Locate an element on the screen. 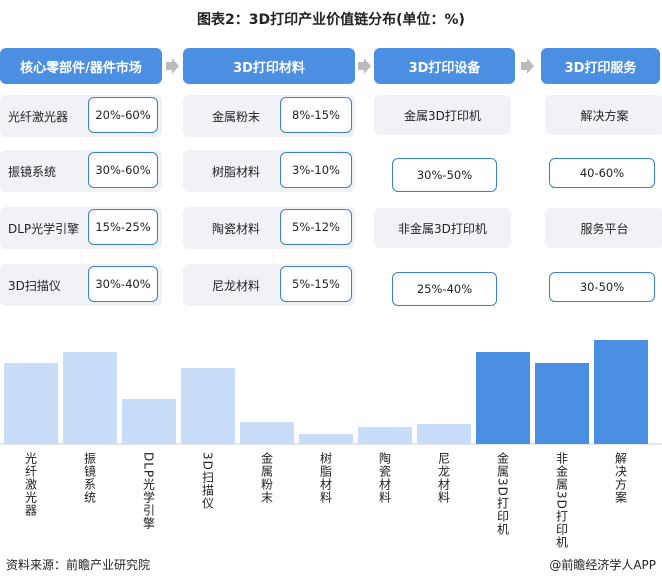 This screenshot has width=662, height=586. column-header: 3D打印材料 is located at coordinates (269, 66).